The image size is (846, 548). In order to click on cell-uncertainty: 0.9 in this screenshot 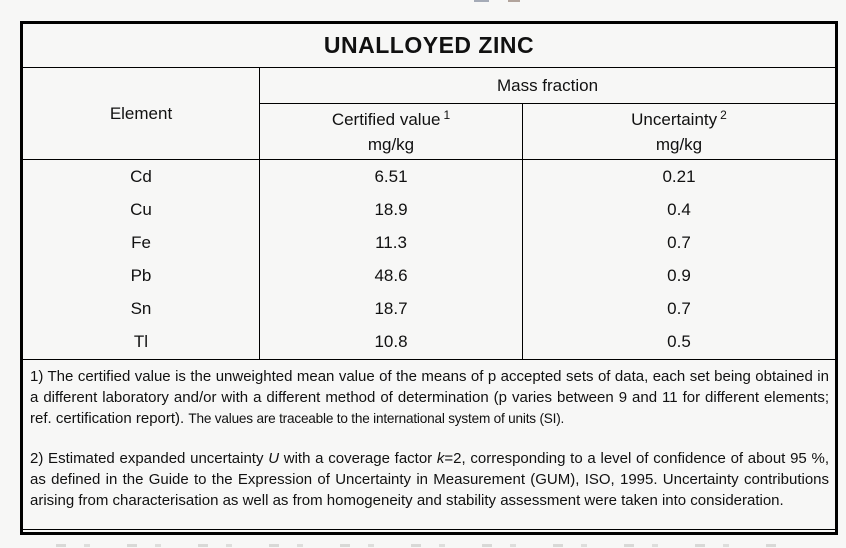, I will do `click(679, 276)`.